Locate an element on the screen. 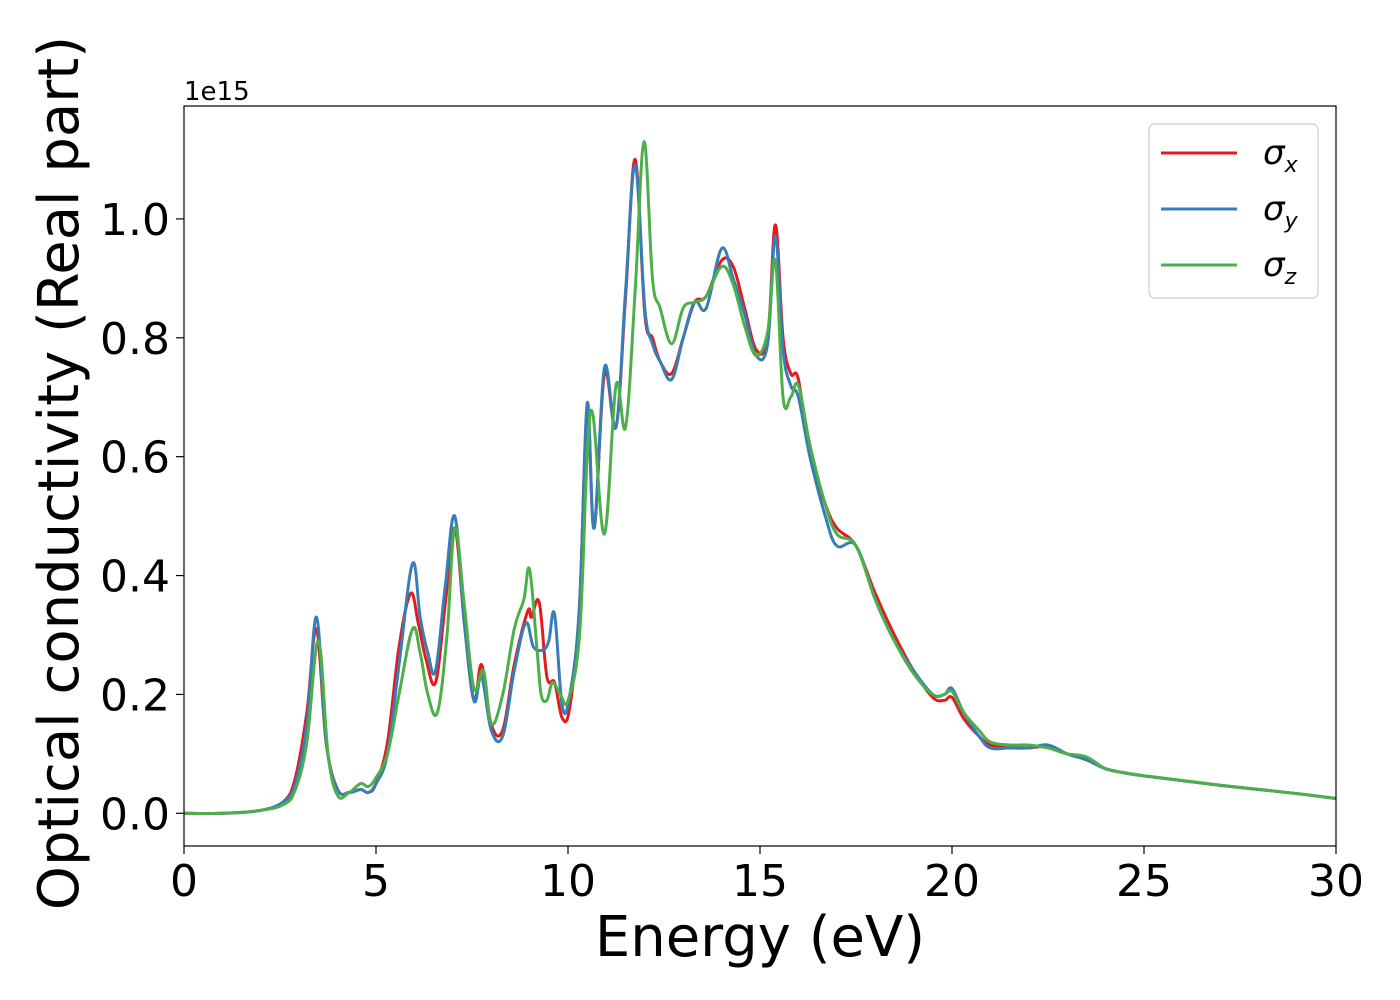  y-tick-label: 0.4 is located at coordinates (135, 577).